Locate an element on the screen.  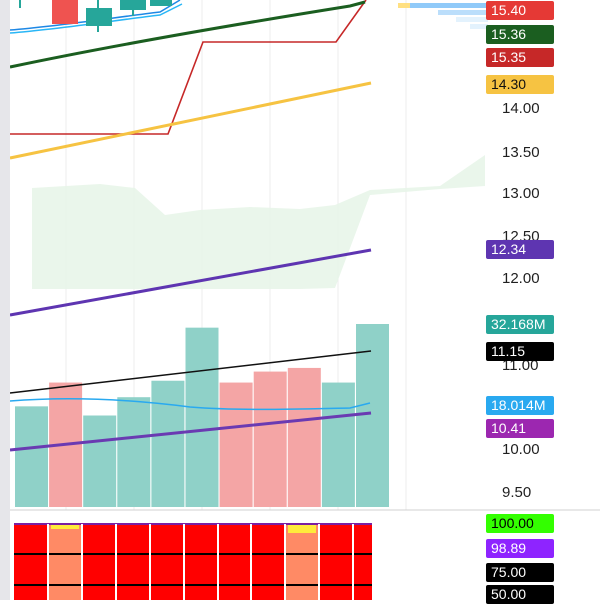
price-badge-ma-yellow: 14.30 is located at coordinates (520, 84).